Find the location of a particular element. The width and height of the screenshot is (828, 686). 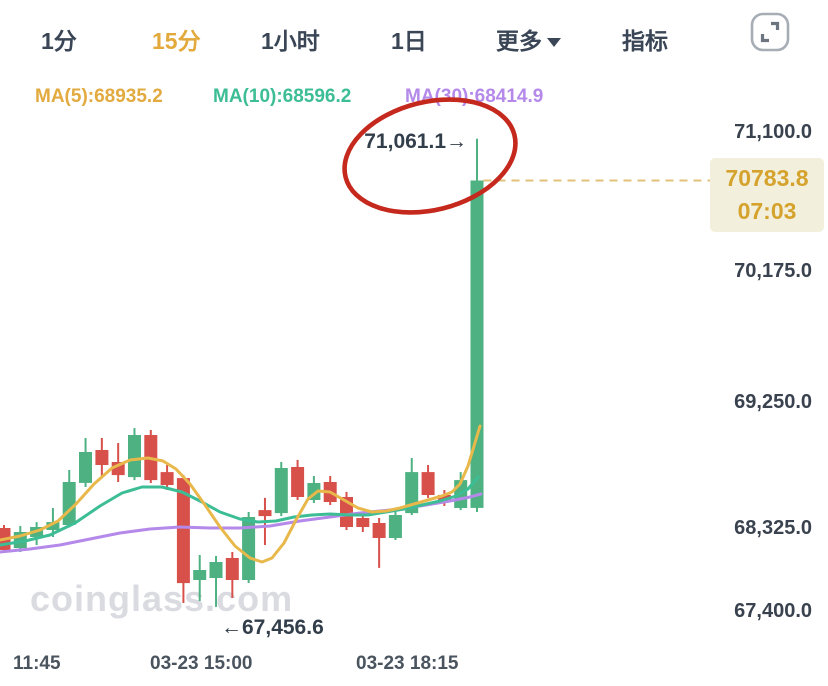

watermark: coinglass.com is located at coordinates (162, 598).